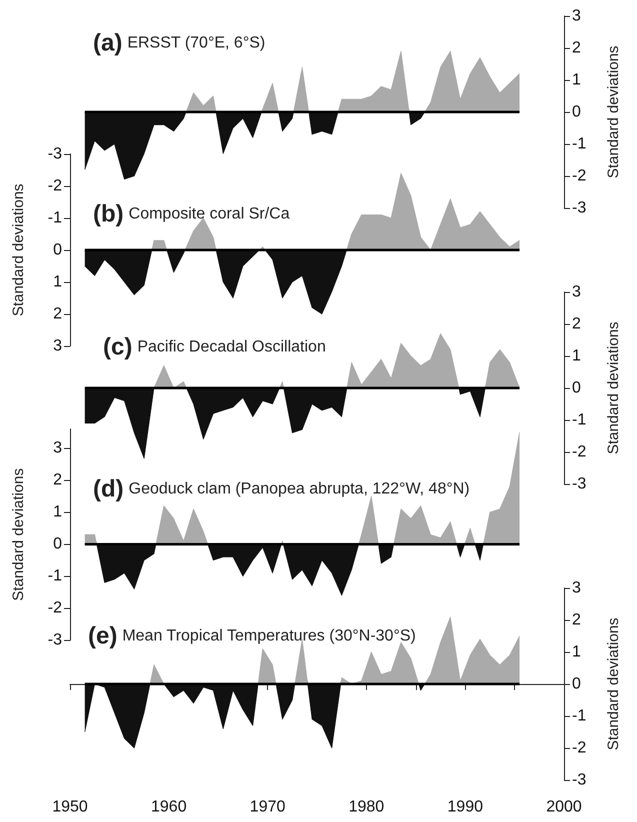 This screenshot has height=822, width=637. I want to click on text: (d) Geoduck clam (Panopea abrupta, 122°W, 48°N), so click(281, 488).